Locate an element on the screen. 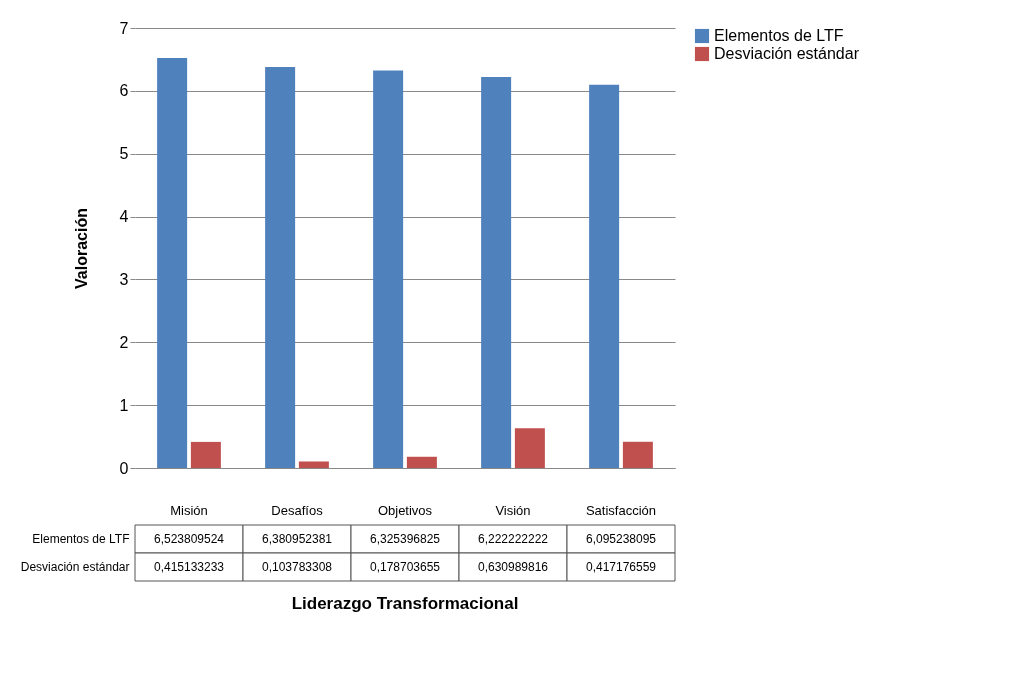  x-tick-label: Visión is located at coordinates (513, 510).